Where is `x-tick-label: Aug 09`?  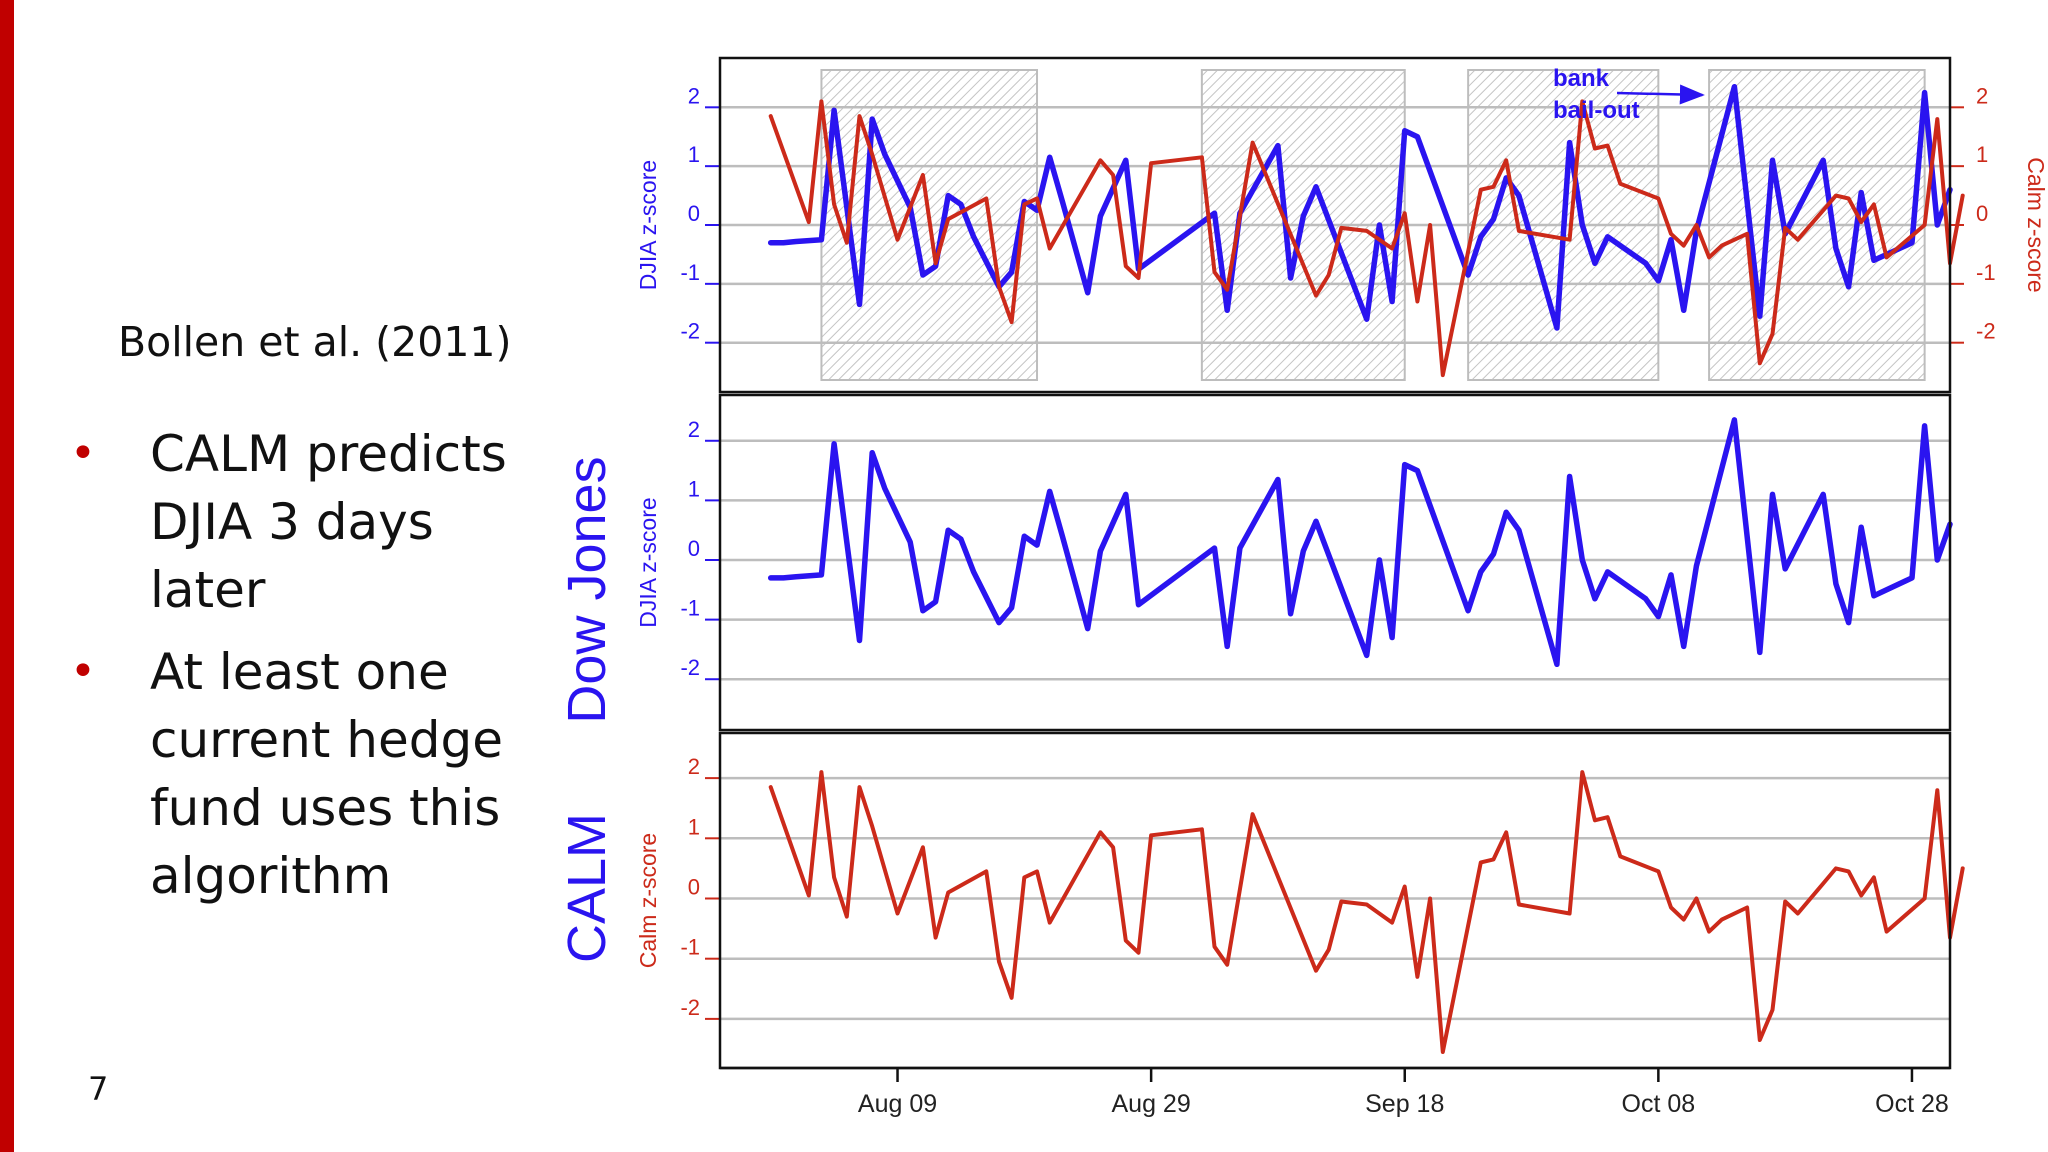
x-tick-label: Aug 09 is located at coordinates (897, 1104).